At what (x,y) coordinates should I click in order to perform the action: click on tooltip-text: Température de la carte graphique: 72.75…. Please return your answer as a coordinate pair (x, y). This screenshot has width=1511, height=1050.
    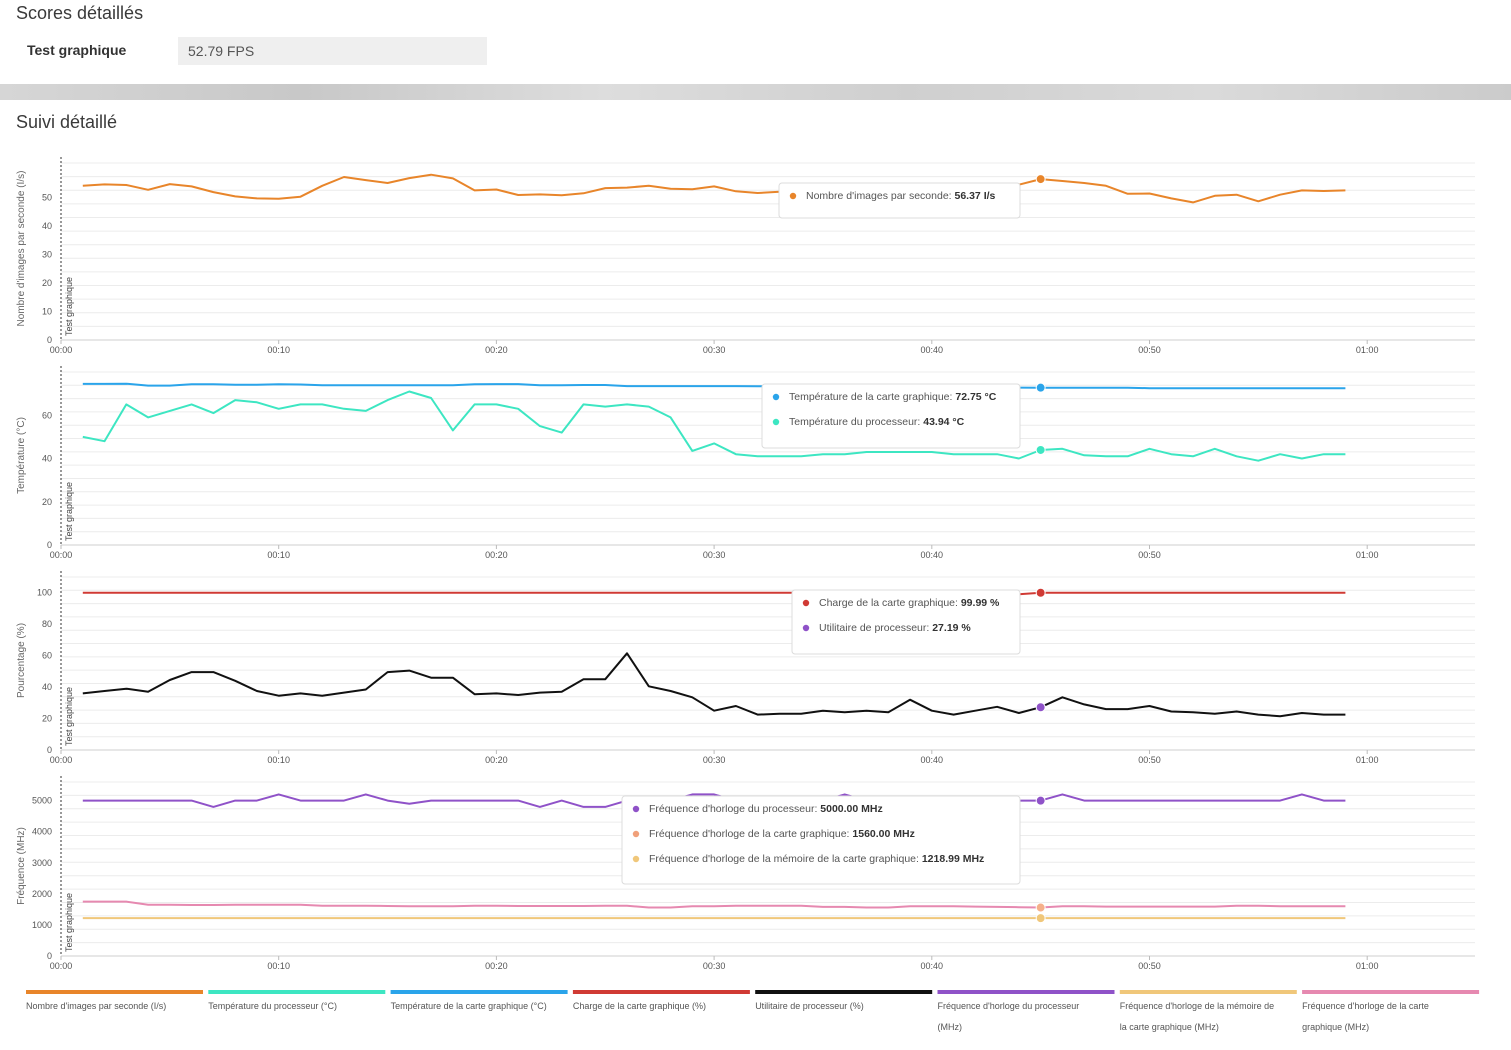
    Looking at the image, I should click on (893, 397).